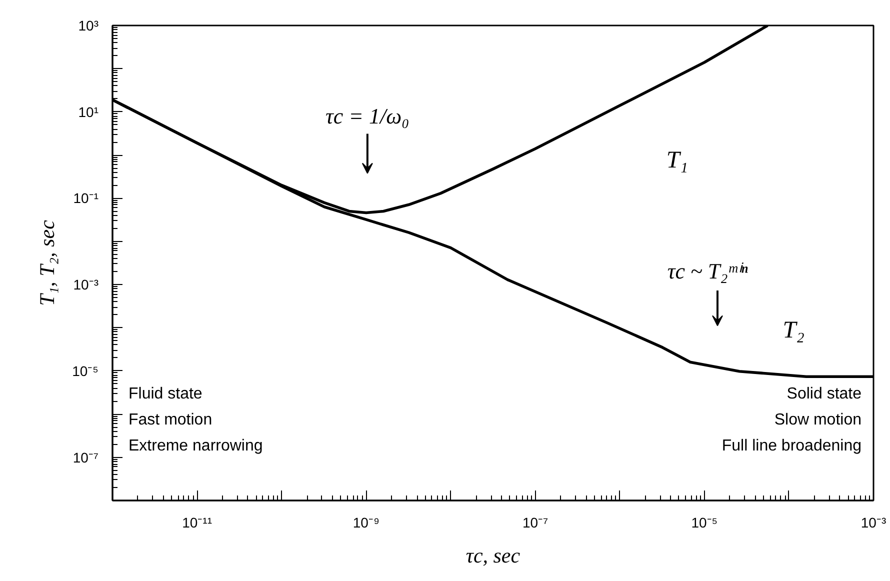  Describe the element at coordinates (535, 522) in the screenshot. I see `x-tick-label: 10⁻⁷` at that location.